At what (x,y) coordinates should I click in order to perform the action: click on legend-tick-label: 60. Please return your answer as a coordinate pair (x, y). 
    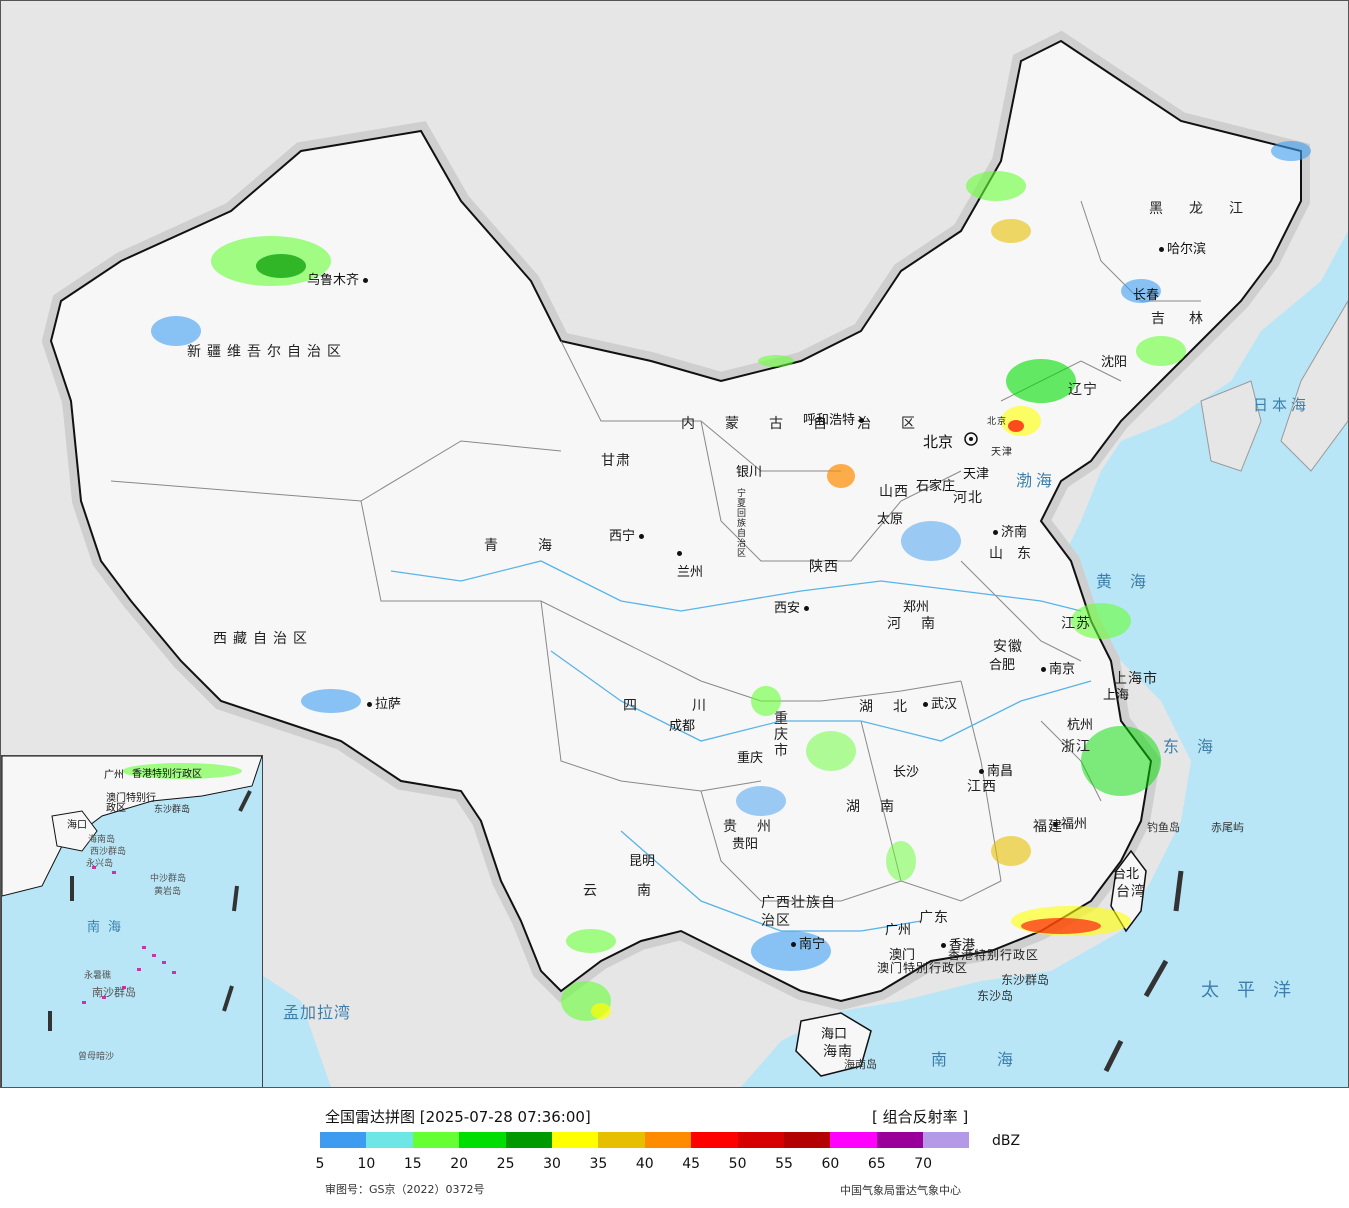
    Looking at the image, I should click on (830, 1164).